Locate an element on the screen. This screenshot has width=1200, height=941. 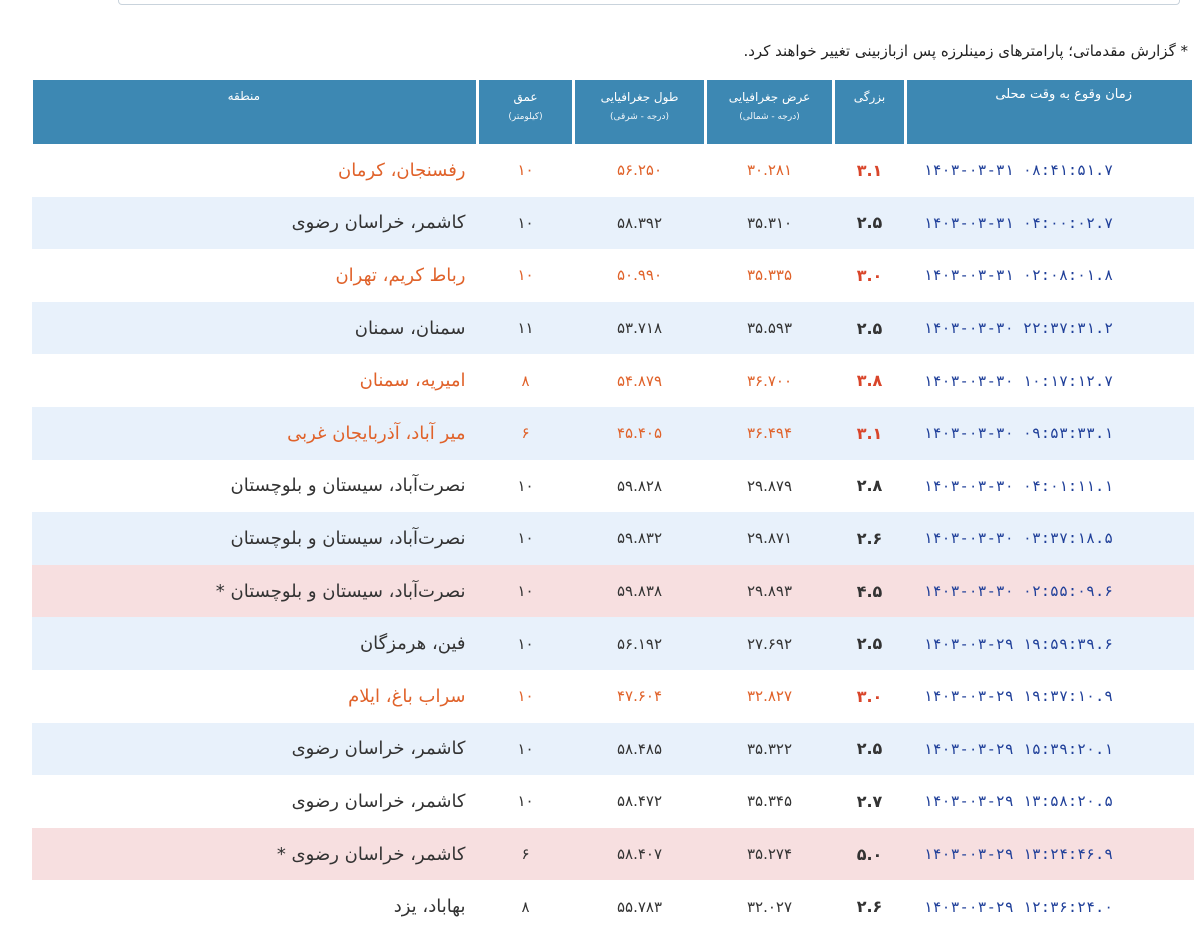
cell-time: ۱۴۰۳-۰۳-۲۹ ۱۵:۳۹:۲۰.۱ is located at coordinates (1049, 749).